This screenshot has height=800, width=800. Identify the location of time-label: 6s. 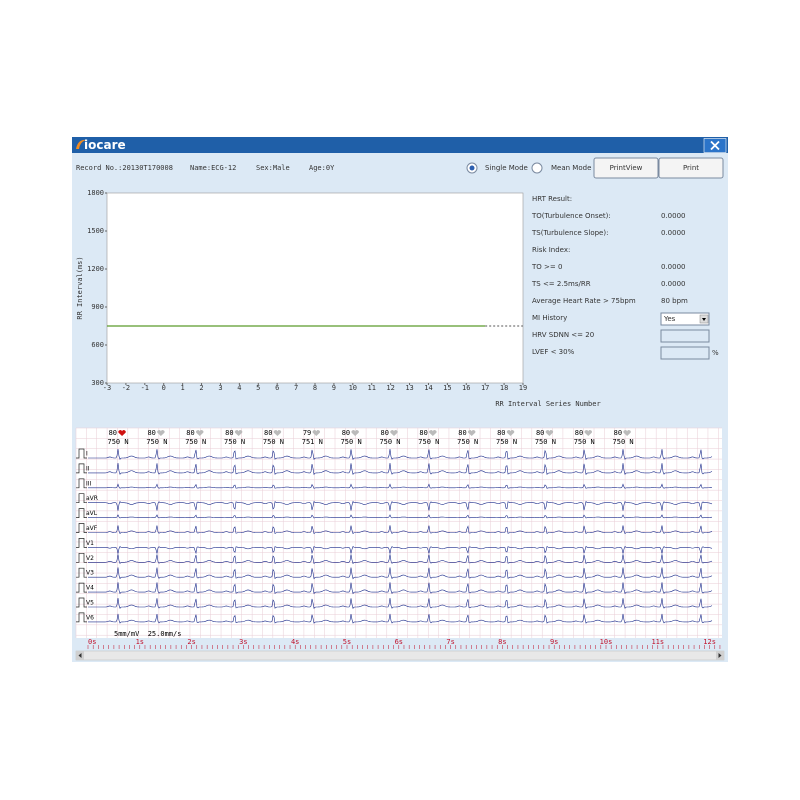
(399, 642).